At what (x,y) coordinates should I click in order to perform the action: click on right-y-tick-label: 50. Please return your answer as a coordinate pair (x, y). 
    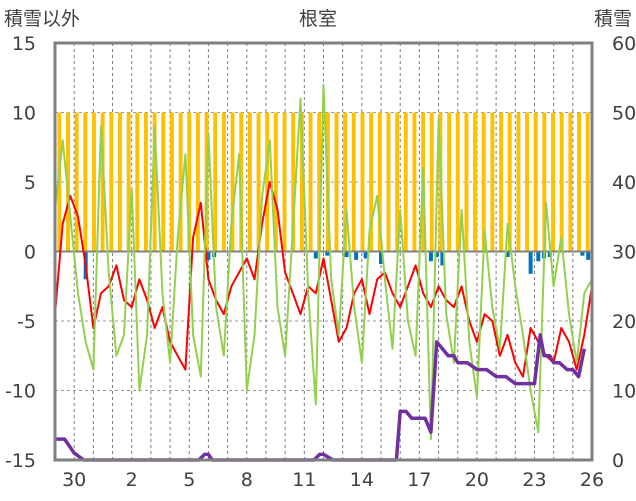
    Looking at the image, I should click on (624, 114).